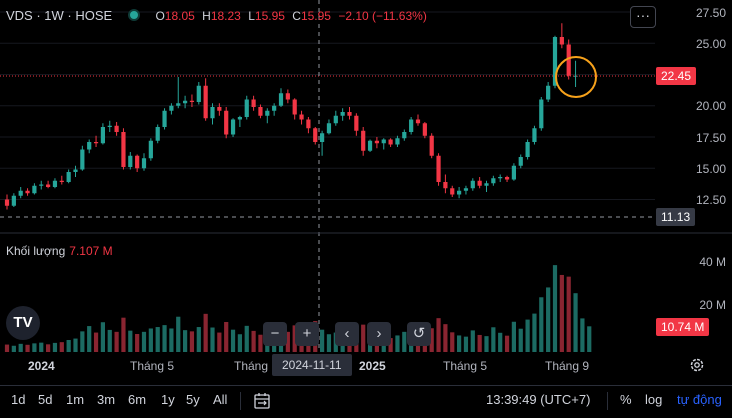 The image size is (732, 418). What do you see at coordinates (643, 17) in the screenshot?
I see `more-options-button: ···` at bounding box center [643, 17].